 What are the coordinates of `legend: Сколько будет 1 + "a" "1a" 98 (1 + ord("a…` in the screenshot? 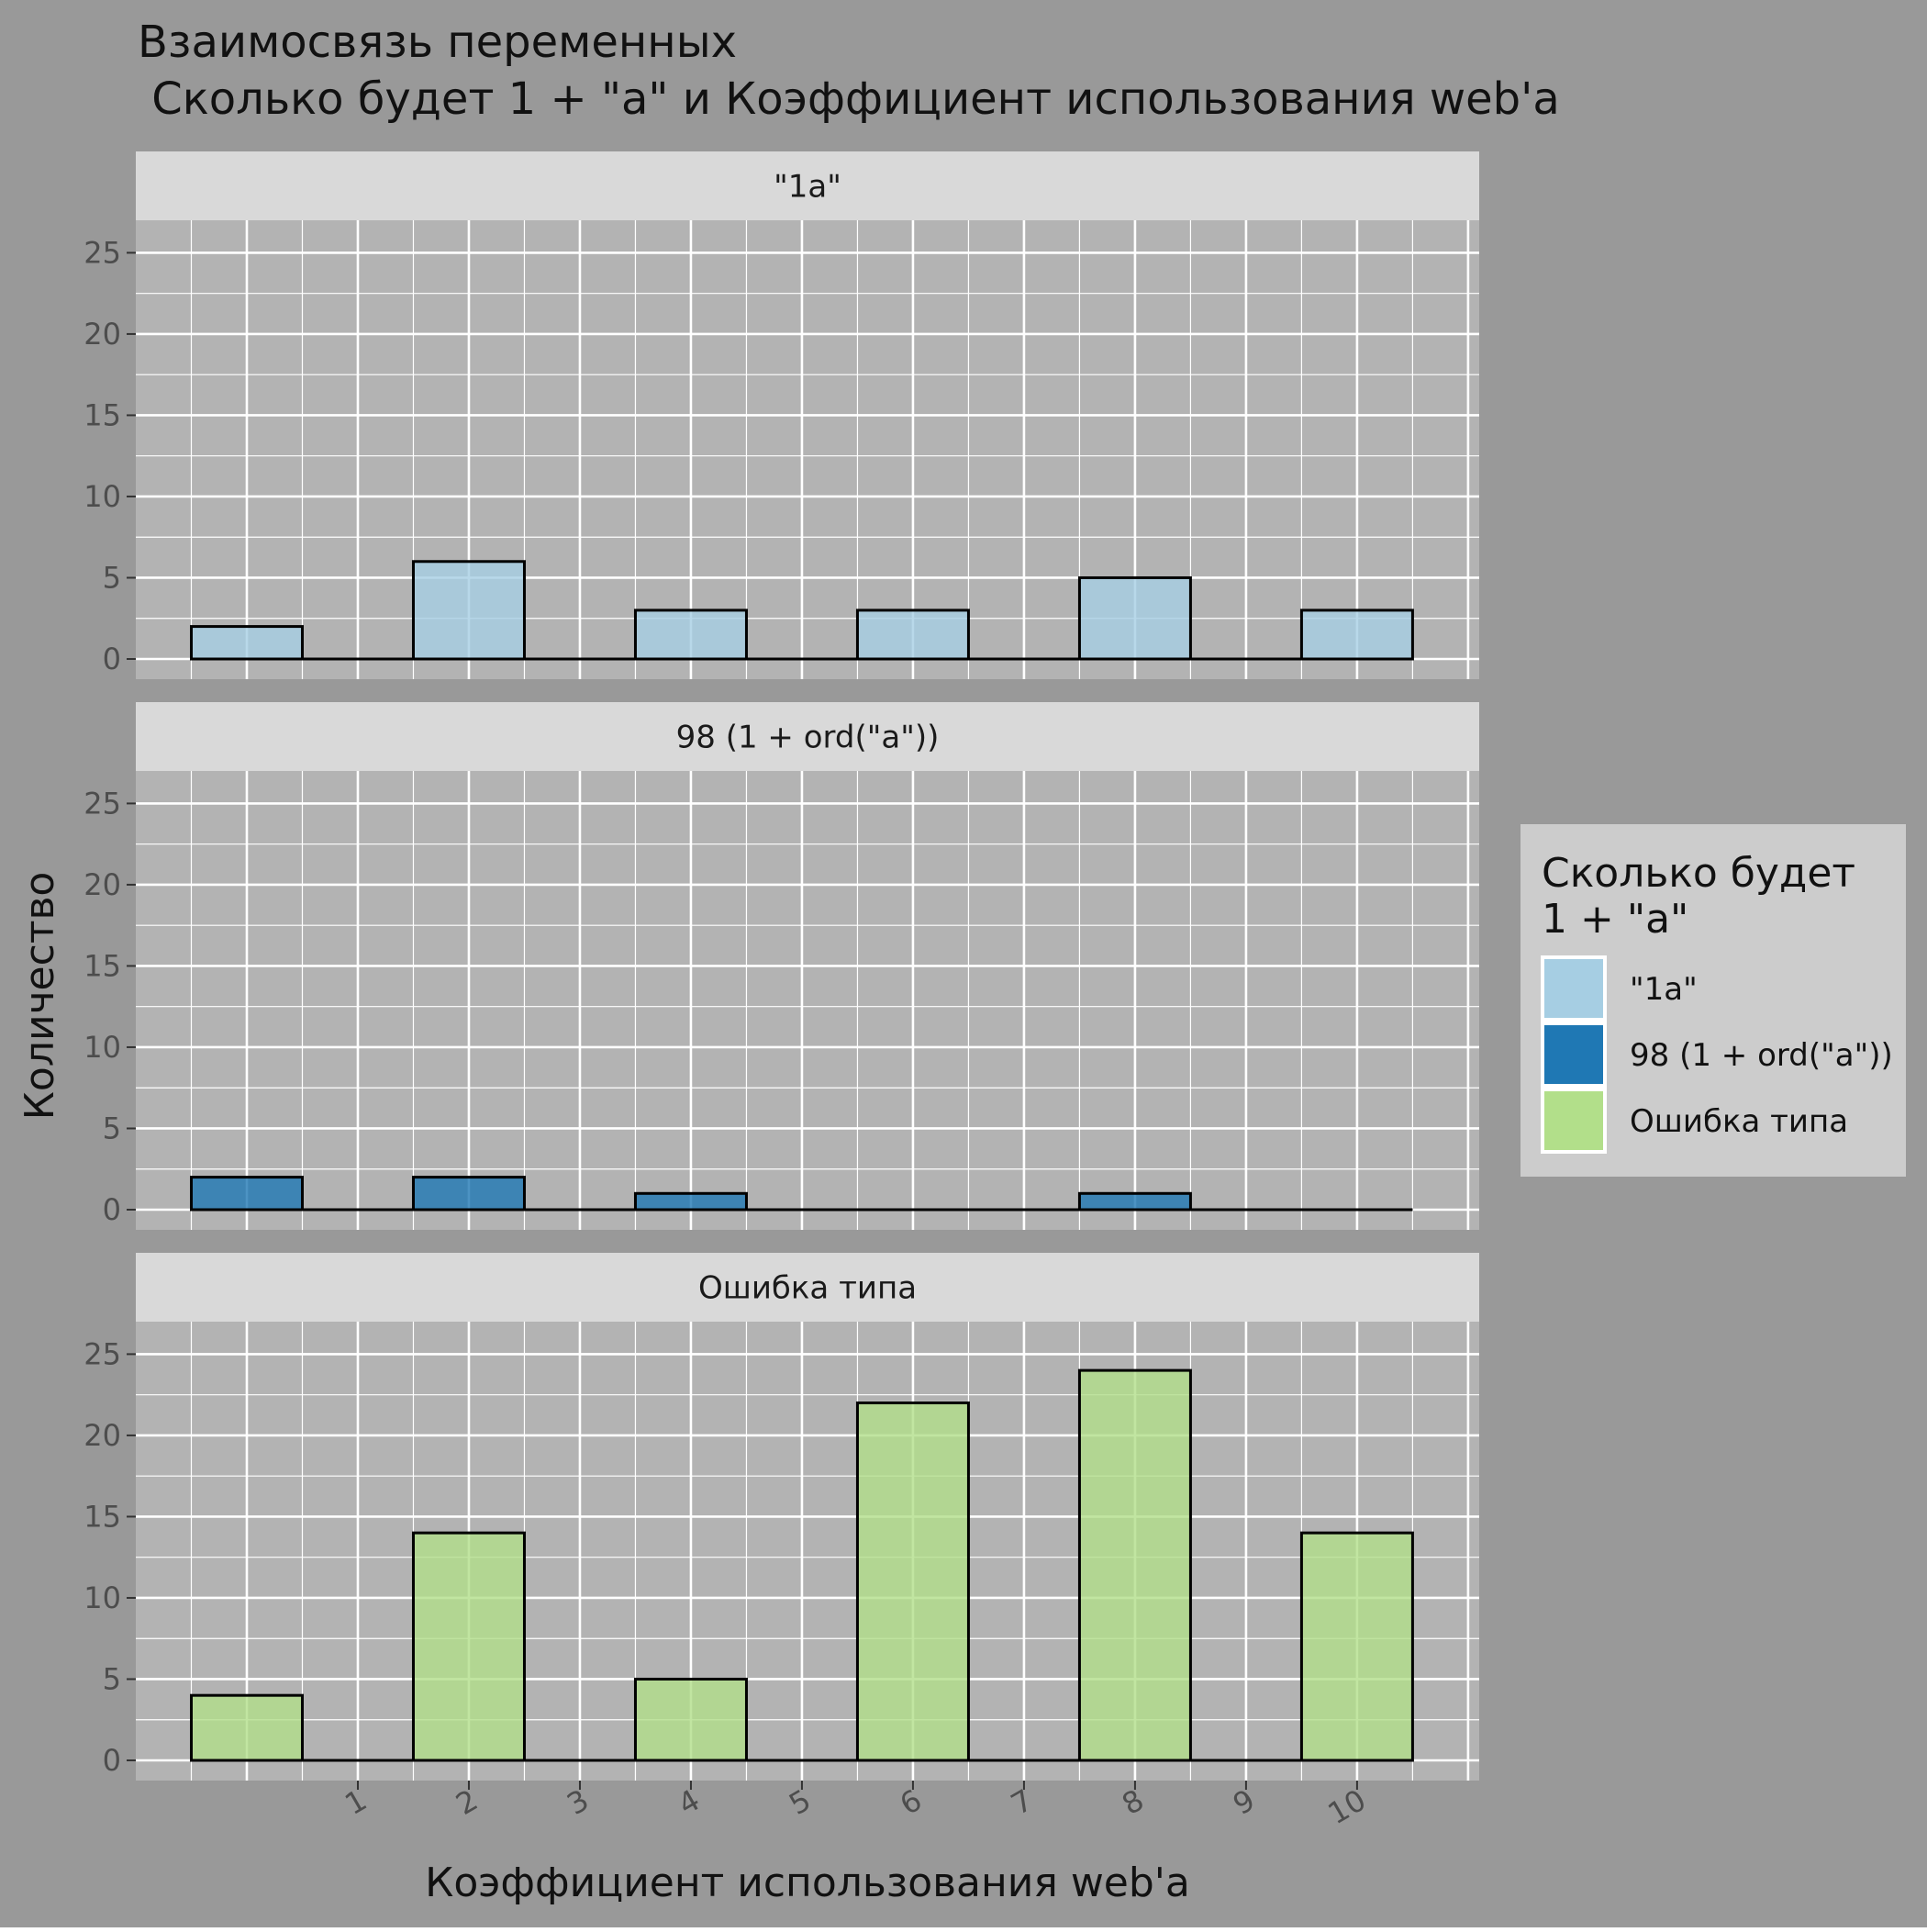 It's located at (1713, 1000).